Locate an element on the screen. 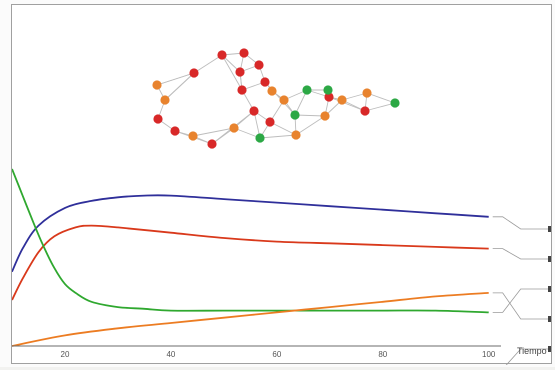 This screenshot has height=370, width=555. x-tick-labels: 20 40 60 80 100 is located at coordinates (278, 354).